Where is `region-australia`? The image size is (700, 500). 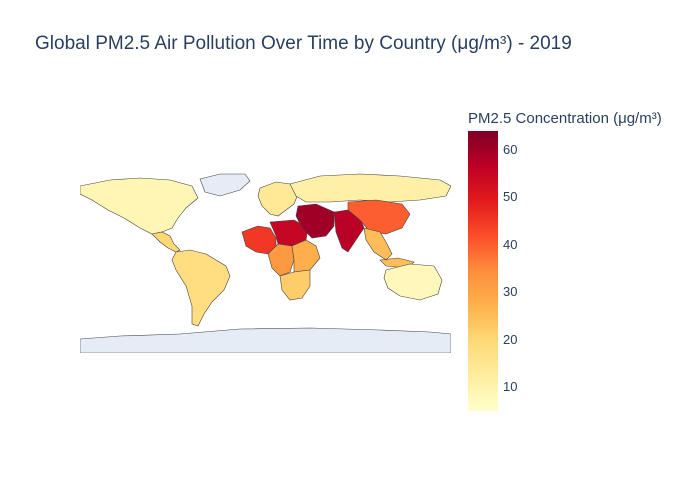
region-australia is located at coordinates (413, 282).